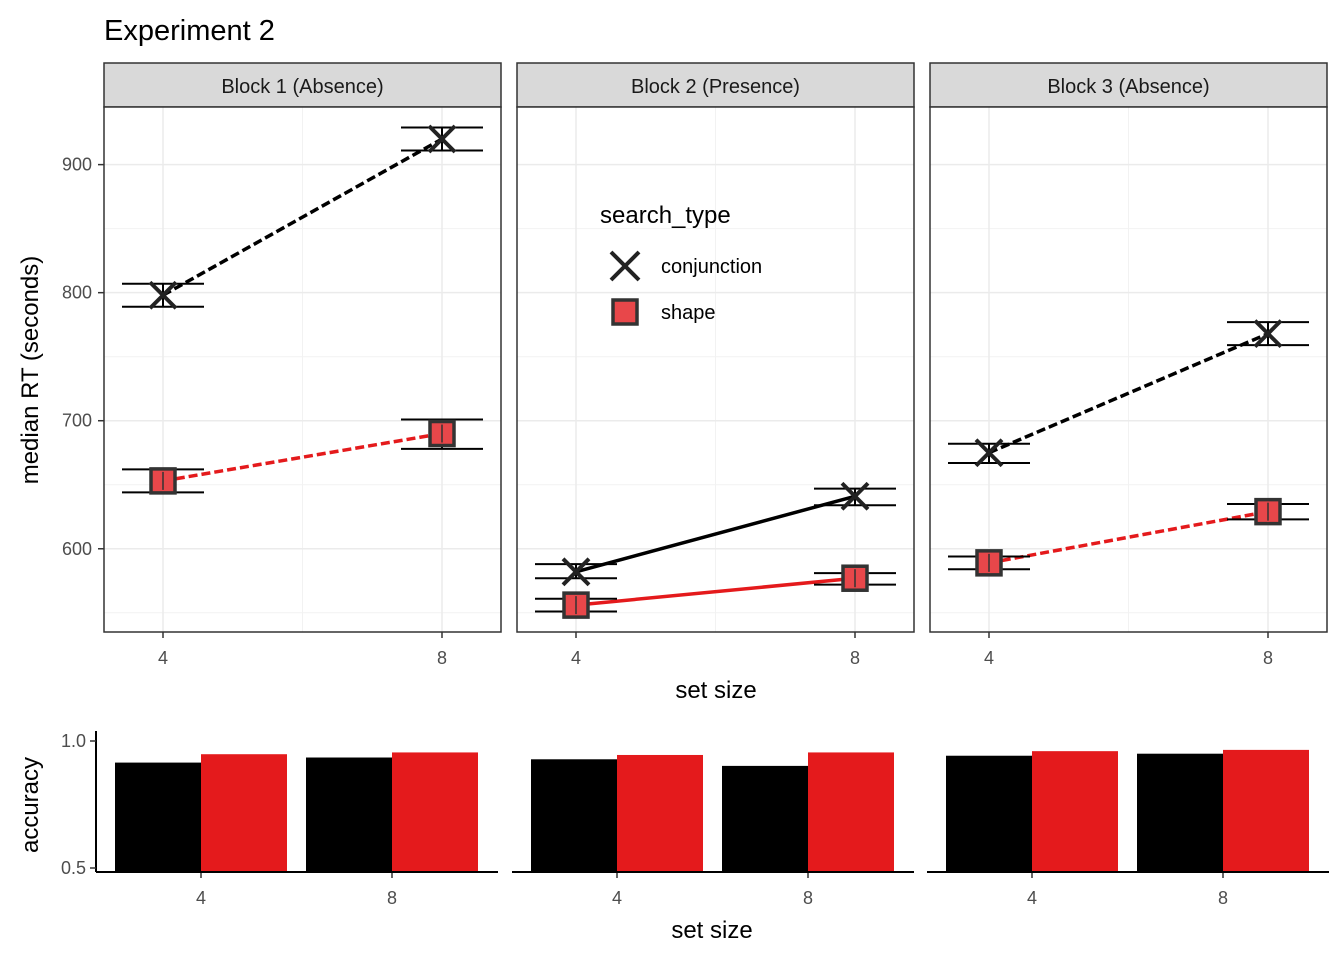 The width and height of the screenshot is (1344, 965). I want to click on accuracy-panel-1: 4 8 0.5 1.0, so click(279, 819).